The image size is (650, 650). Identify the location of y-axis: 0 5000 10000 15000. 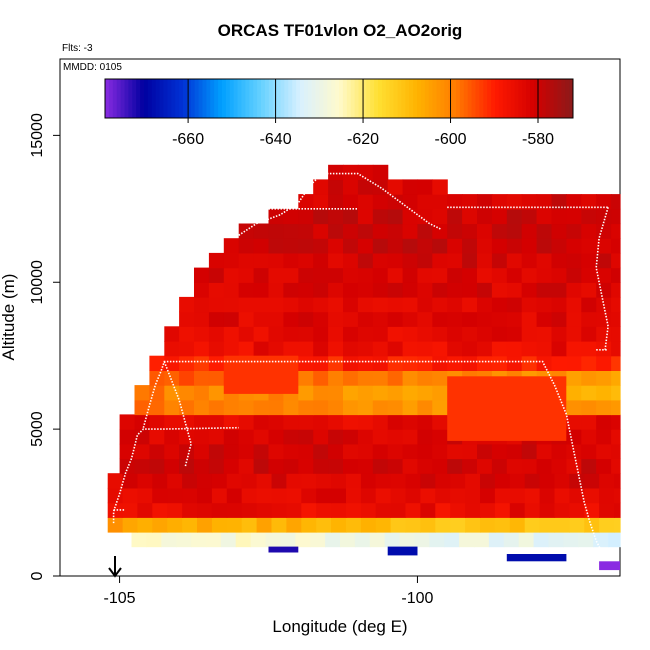
(44, 346).